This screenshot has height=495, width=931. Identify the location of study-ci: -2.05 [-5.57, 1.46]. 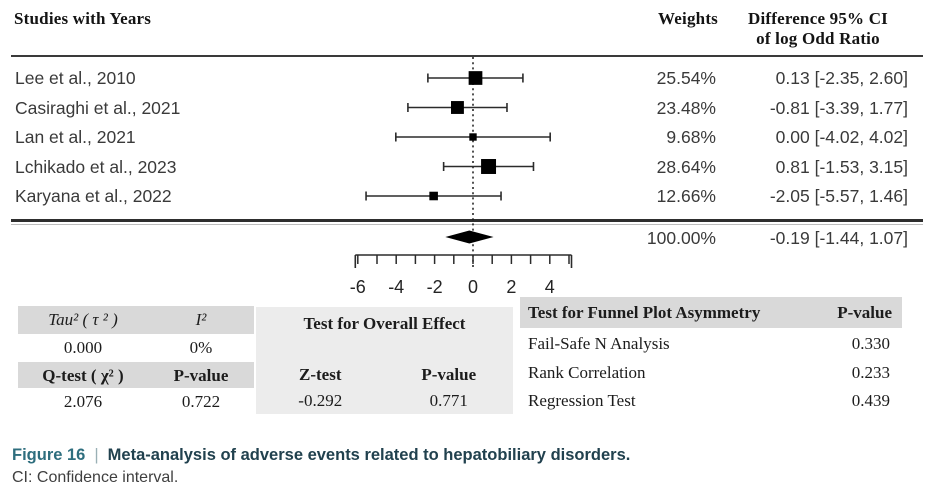
(838, 196).